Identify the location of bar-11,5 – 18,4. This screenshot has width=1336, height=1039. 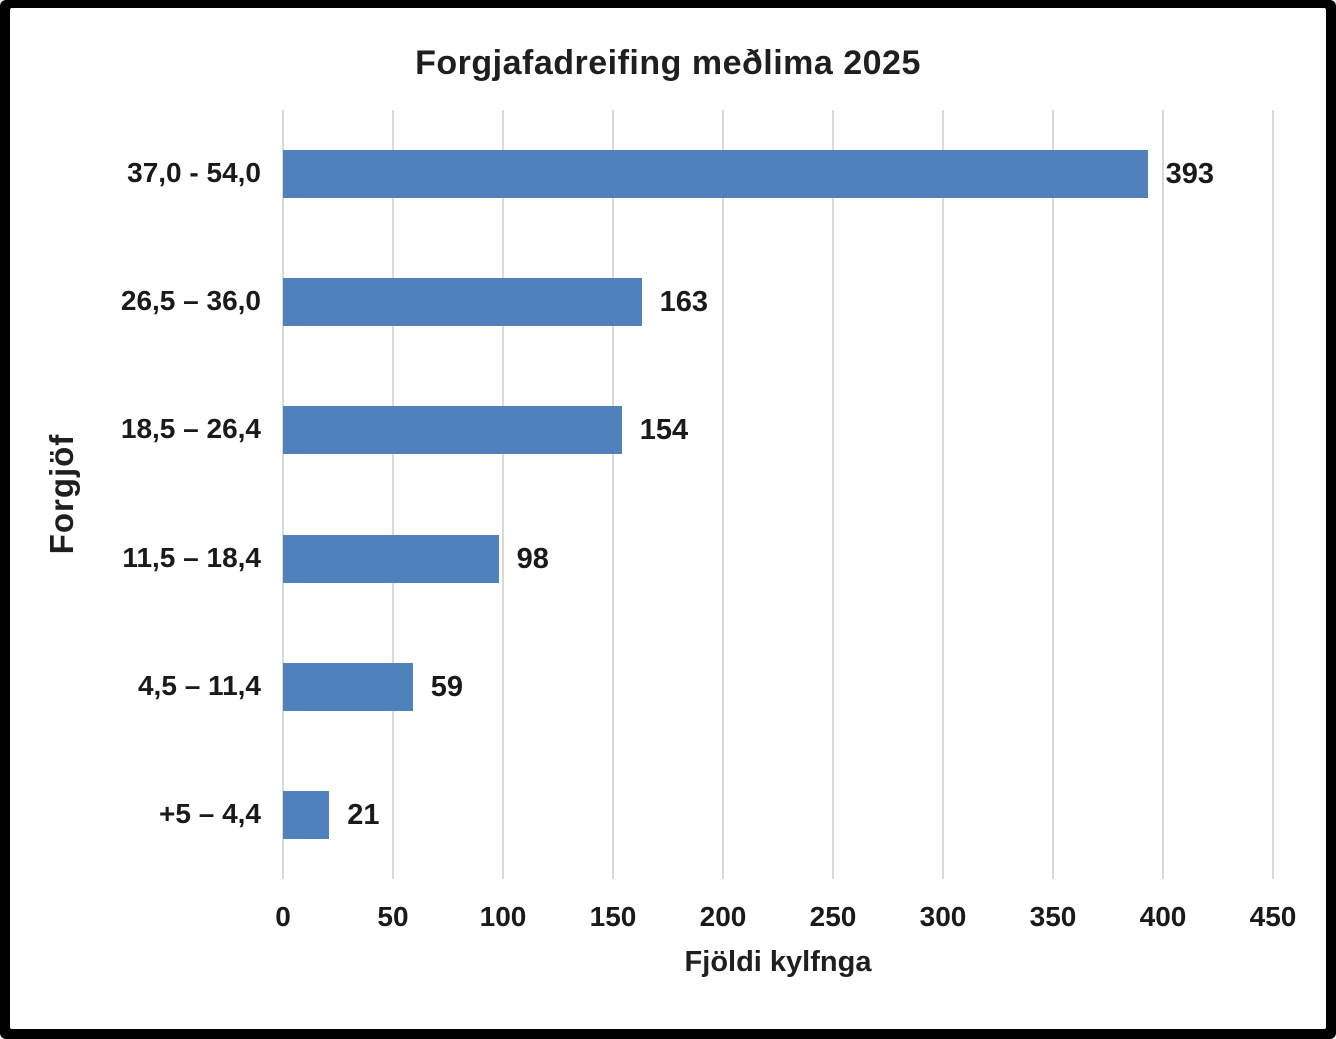
(391, 558).